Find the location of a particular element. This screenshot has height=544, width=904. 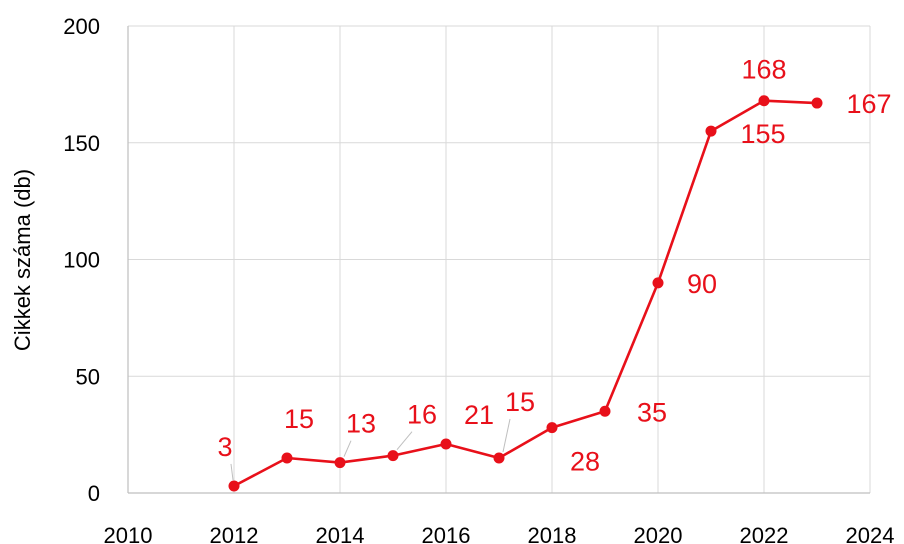

y-tick-label: 150 is located at coordinates (81, 143).